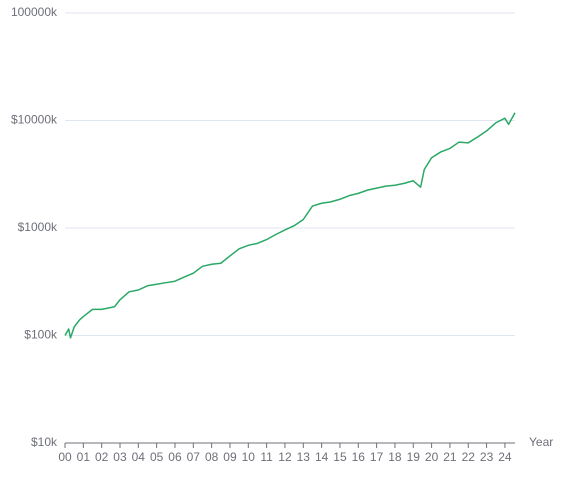 The width and height of the screenshot is (580, 488). Describe the element at coordinates (249, 457) in the screenshot. I see `x-tick-label: 10` at that location.